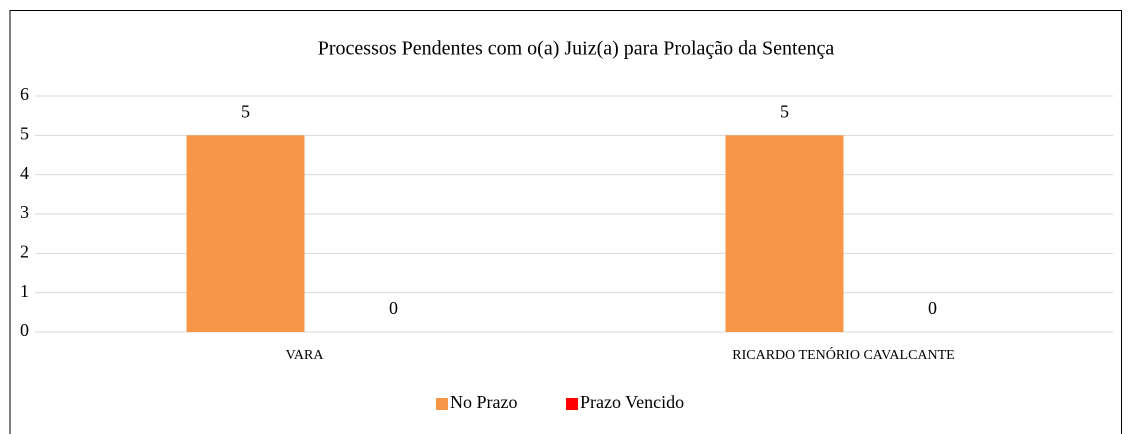 The width and height of the screenshot is (1132, 434). I want to click on y-tick-label: 2, so click(24, 251).